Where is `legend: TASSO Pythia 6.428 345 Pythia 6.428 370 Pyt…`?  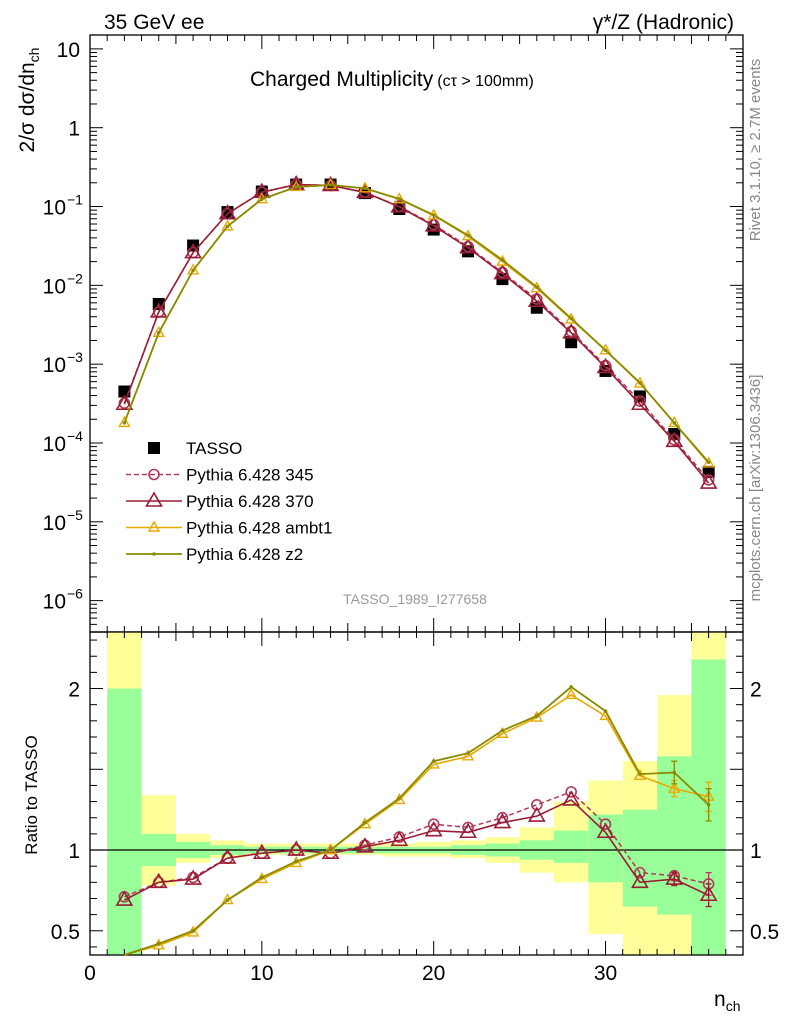 legend: TASSO Pythia 6.428 345 Pythia 6.428 370 Pyt… is located at coordinates (229, 501).